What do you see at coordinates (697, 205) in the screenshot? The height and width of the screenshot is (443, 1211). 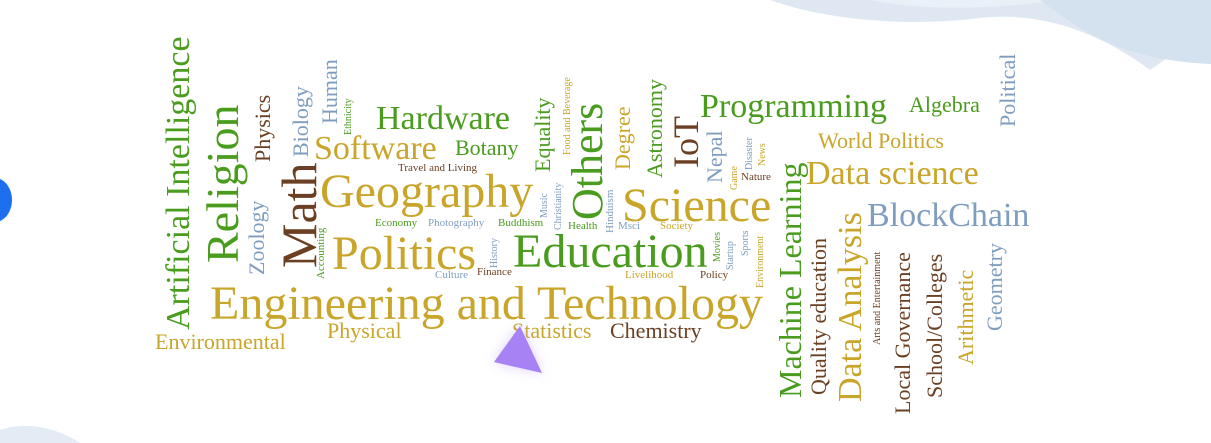 I see `word-science: Science` at bounding box center [697, 205].